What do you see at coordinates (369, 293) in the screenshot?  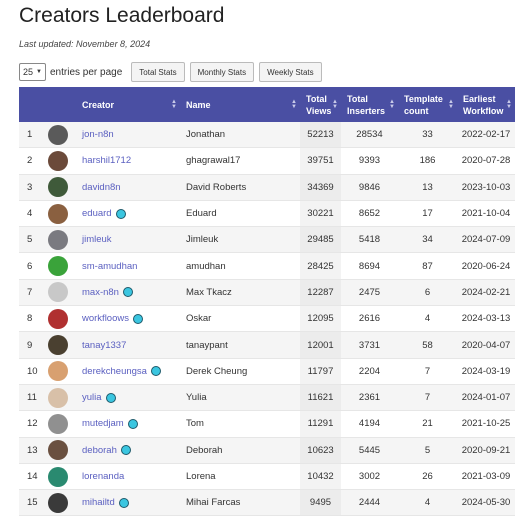 I see `total-inserters-cell: 2475` at bounding box center [369, 293].